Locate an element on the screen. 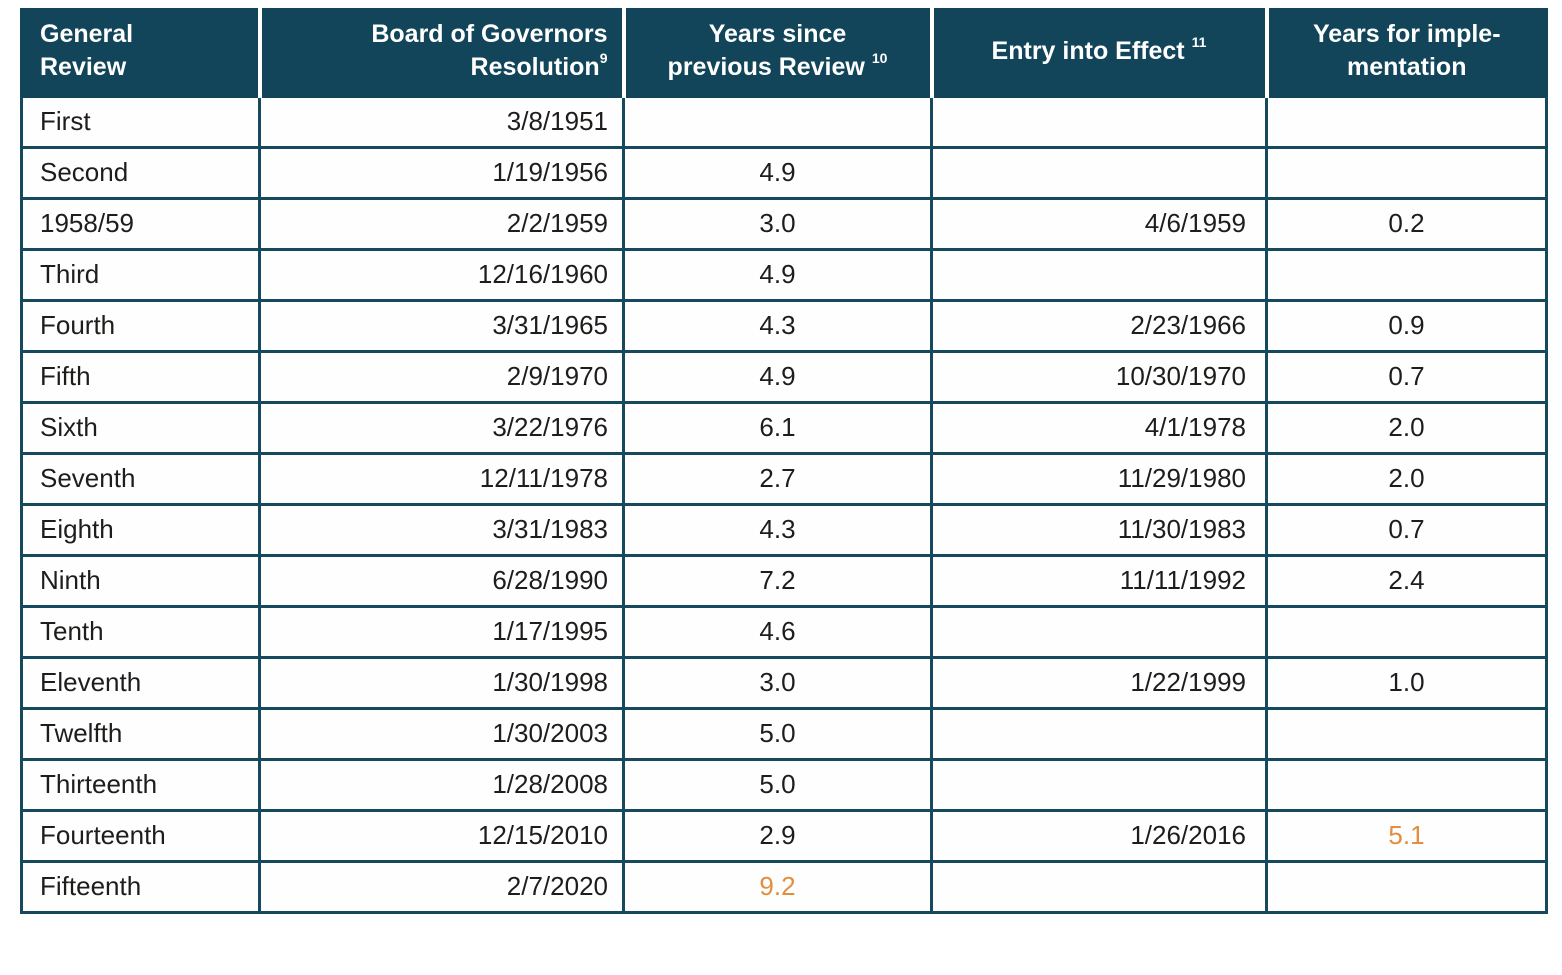 This screenshot has width=1562, height=975. footnote-ref-11: 11 is located at coordinates (1199, 41).